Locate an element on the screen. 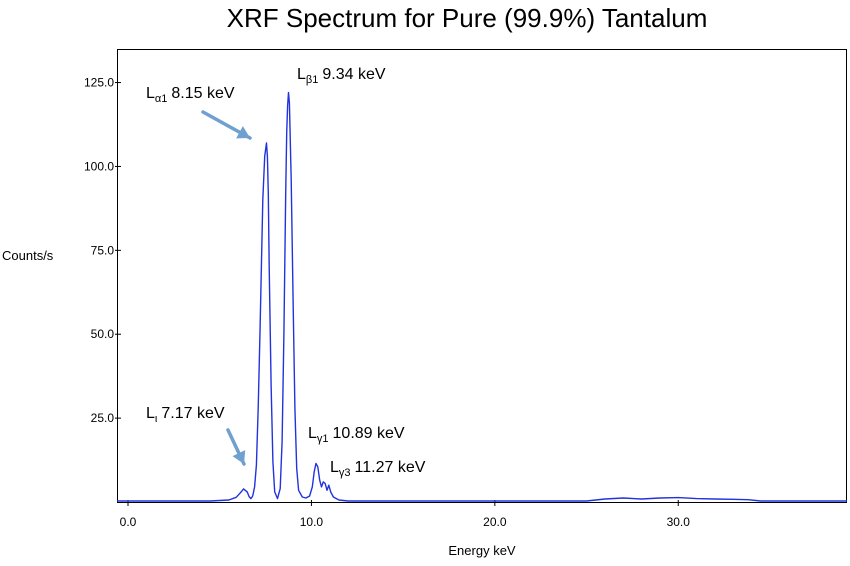 This screenshot has width=850, height=566. y-axis: 25.0 50.0 75.0 100.0 125.0 is located at coordinates (102, 250).